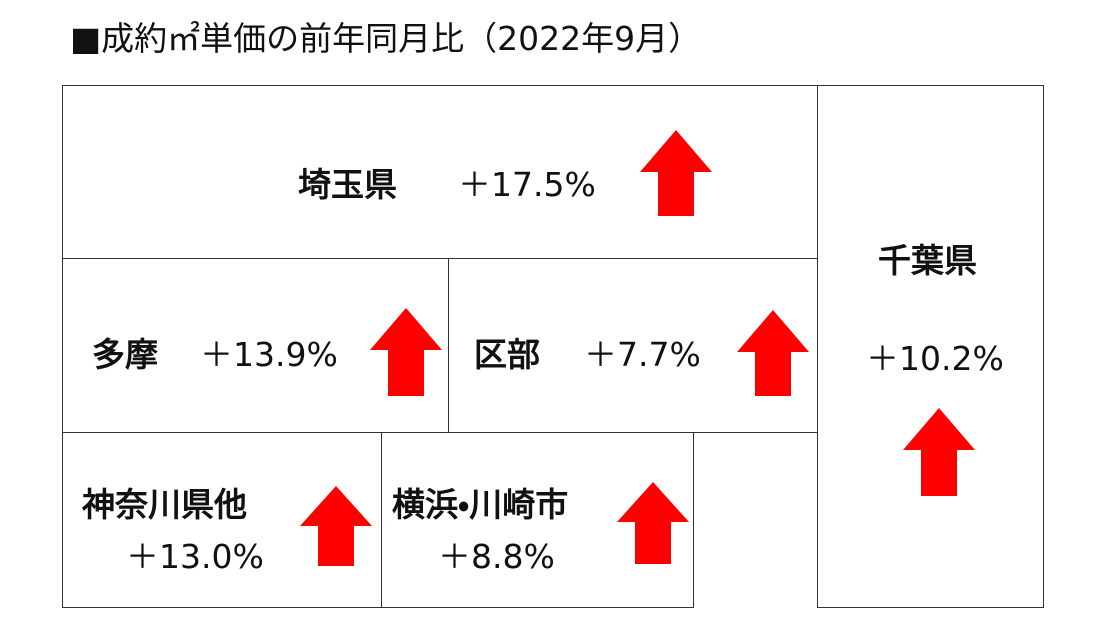 Image resolution: width=1101 pixels, height=627 pixels. Describe the element at coordinates (927, 260) in the screenshot. I see `region-name: 千葉県` at that location.